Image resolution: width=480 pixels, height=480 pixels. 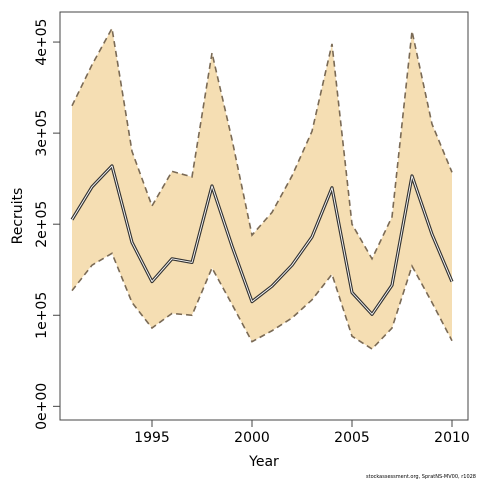 What do you see at coordinates (421, 477) in the screenshot?
I see `credit-text: stockassessment.org, SpratNS-MV00, r1028` at bounding box center [421, 477].